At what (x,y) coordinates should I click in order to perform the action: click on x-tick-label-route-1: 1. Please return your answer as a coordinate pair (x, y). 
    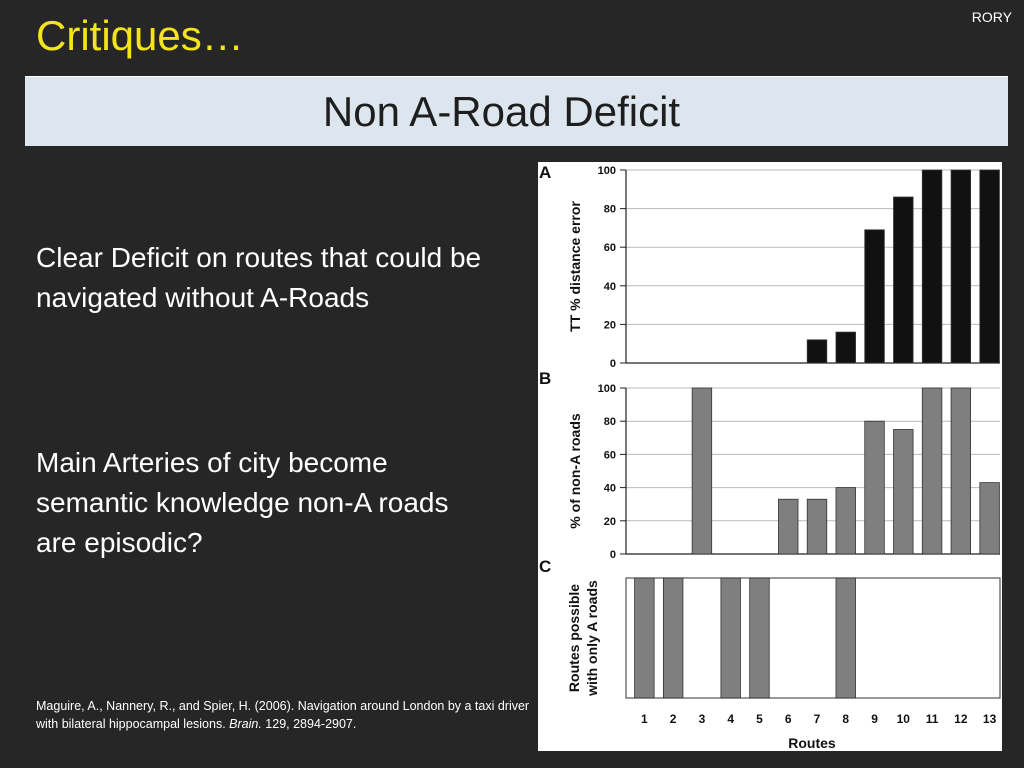
    Looking at the image, I should click on (644, 719).